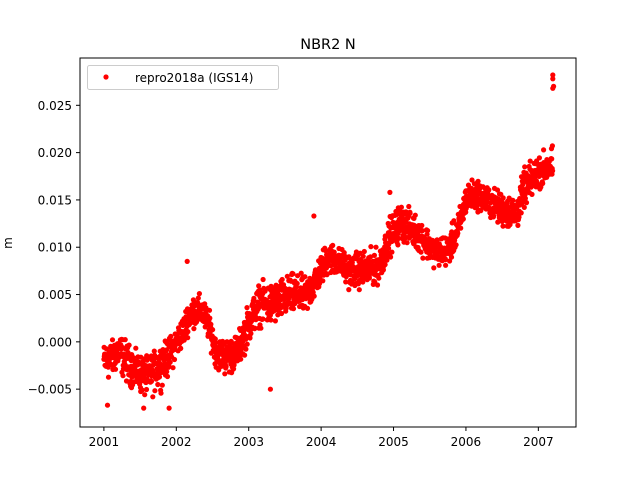 Image resolution: width=640 pixels, height=484 pixels. Describe the element at coordinates (176, 442) in the screenshot. I see `x-tick-label: 2002` at that location.